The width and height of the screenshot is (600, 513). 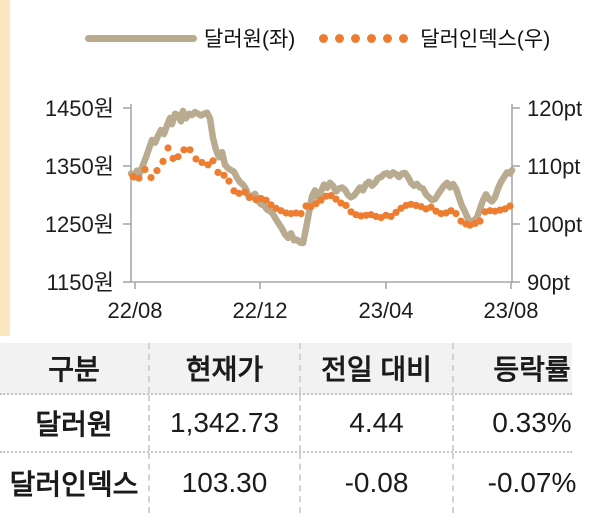 I want to click on table-header-gubun: 구분, so click(x=74, y=369).